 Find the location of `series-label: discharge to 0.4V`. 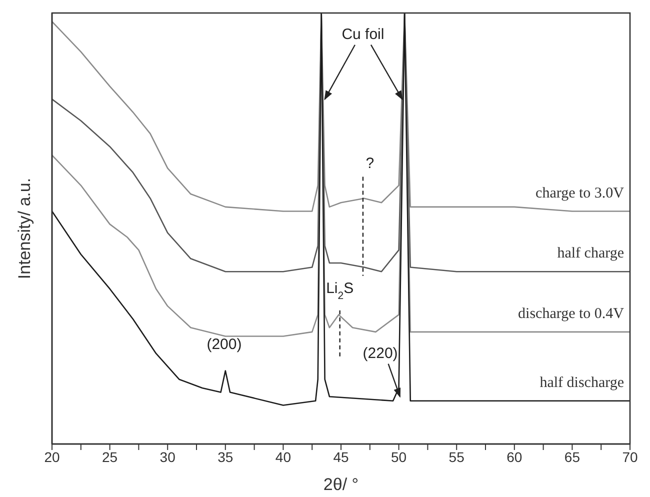

series-label: discharge to 0.4V is located at coordinates (571, 314).